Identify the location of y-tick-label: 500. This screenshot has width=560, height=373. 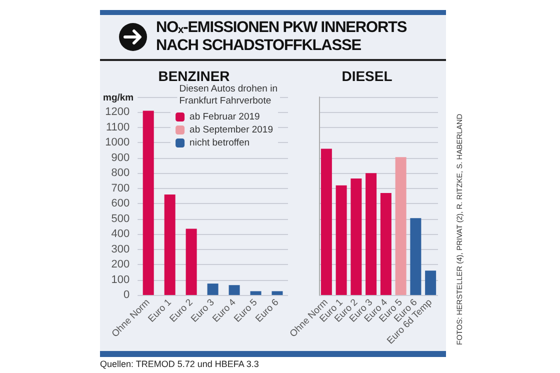
(120, 218).